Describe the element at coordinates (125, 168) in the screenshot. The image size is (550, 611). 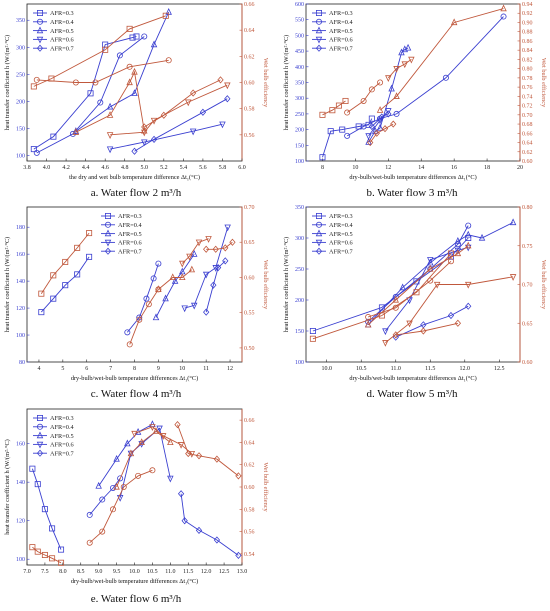
I see `x-tick-label: 4.8` at that location.